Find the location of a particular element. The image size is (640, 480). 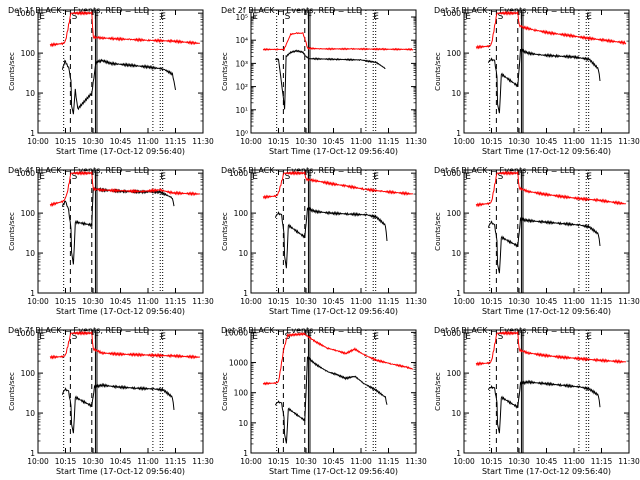

y-tick-label: 10000 is located at coordinates (236, 332).